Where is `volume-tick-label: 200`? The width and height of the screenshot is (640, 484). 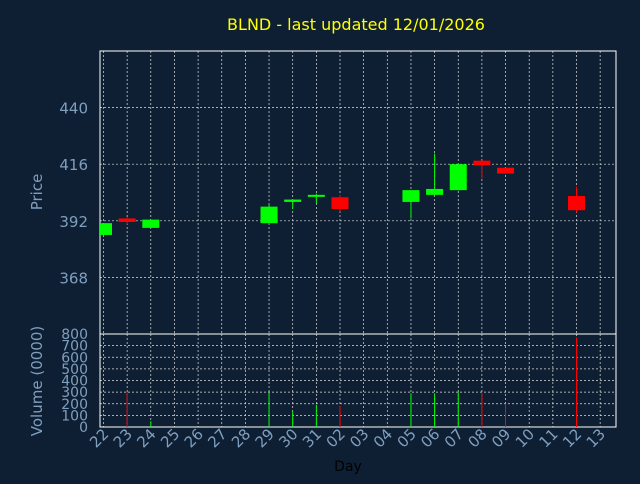 volume-tick-label: 200 is located at coordinates (74, 405).